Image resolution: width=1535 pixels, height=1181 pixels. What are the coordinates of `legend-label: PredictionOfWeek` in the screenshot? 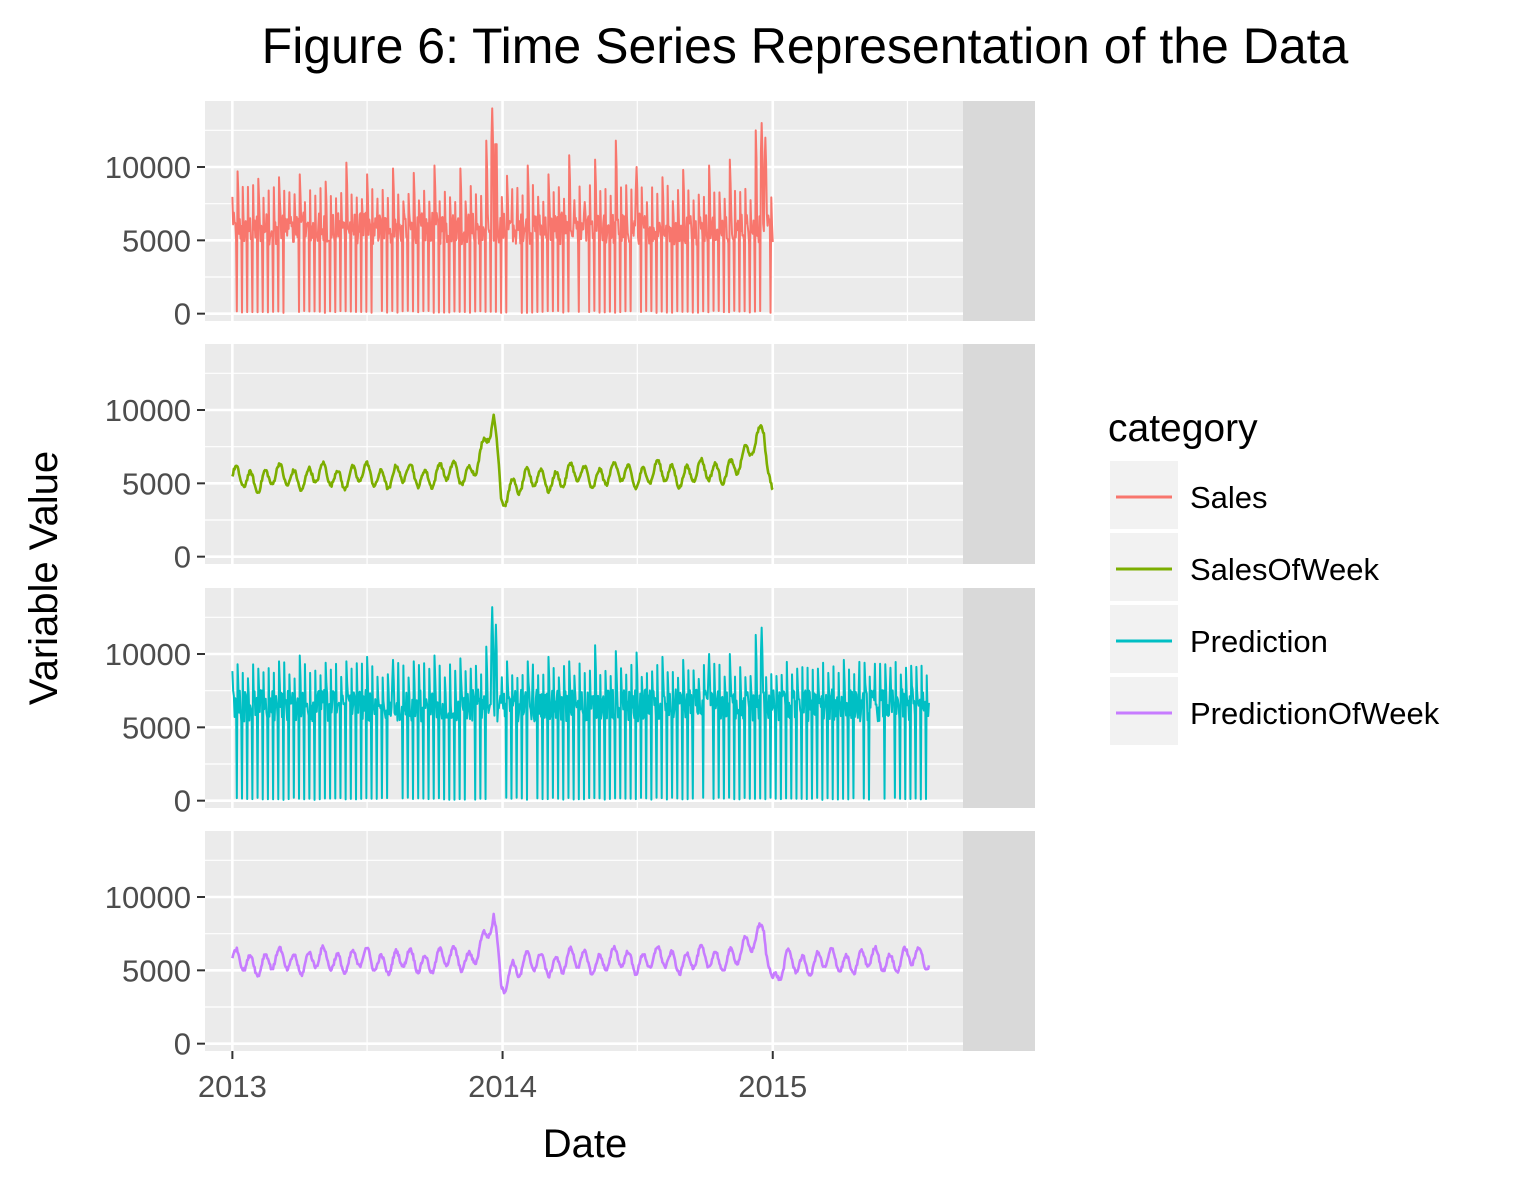 It's located at (1315, 713).